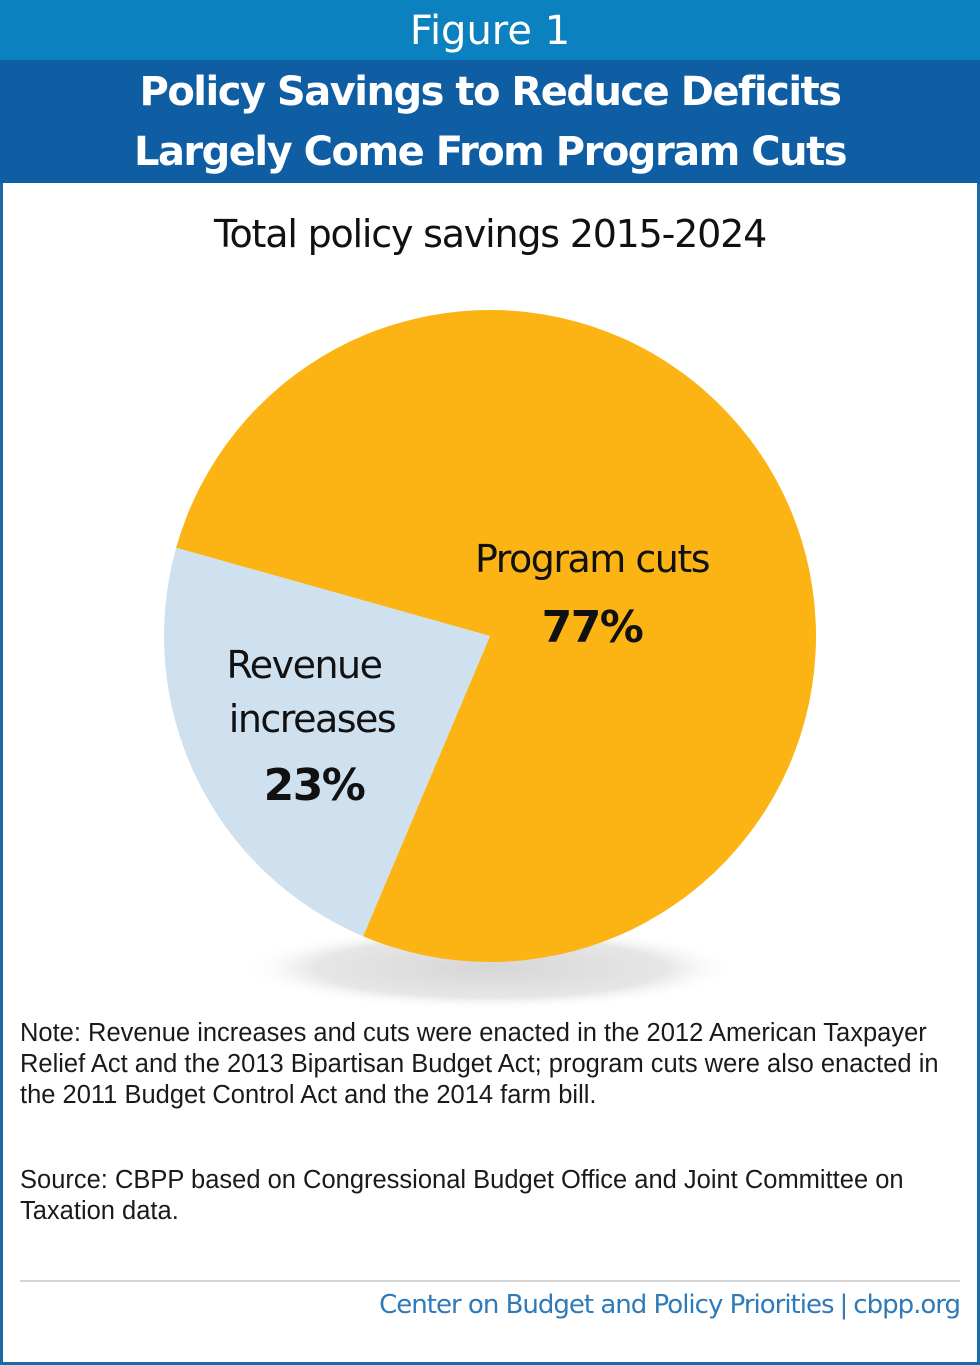  Describe the element at coordinates (592, 559) in the screenshot. I see `program-cuts-label: Program cuts` at that location.